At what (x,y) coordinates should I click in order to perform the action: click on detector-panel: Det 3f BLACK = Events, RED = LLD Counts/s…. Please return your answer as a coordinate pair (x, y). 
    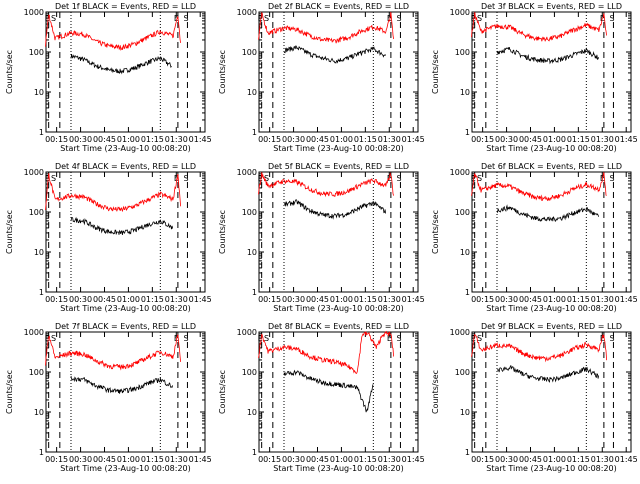
    Looking at the image, I should click on (532, 80).